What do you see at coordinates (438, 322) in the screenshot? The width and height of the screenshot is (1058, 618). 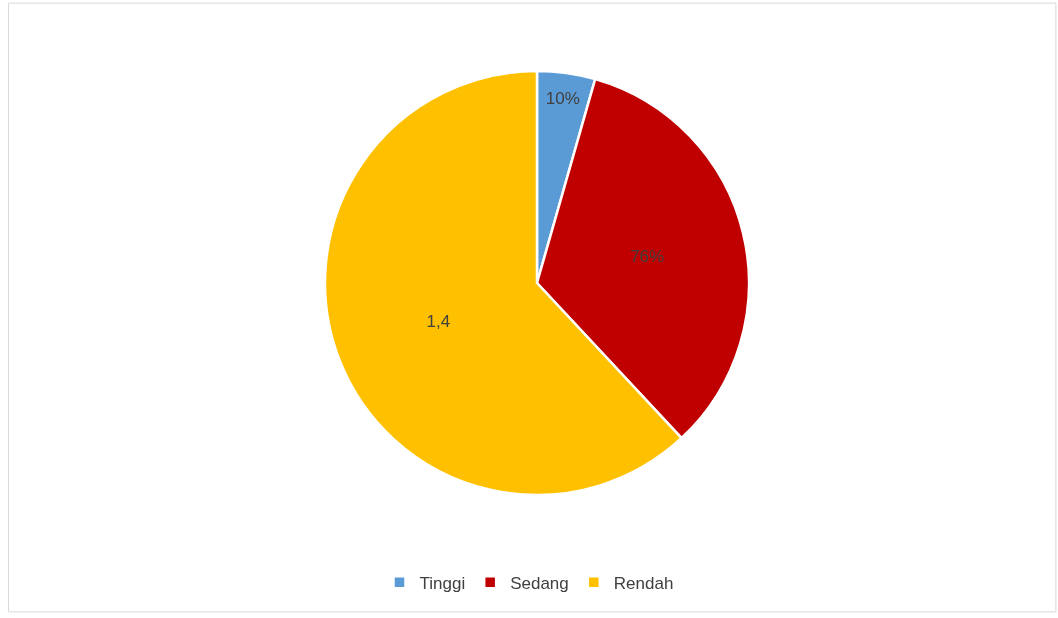 I see `data-label: 1,4` at bounding box center [438, 322].